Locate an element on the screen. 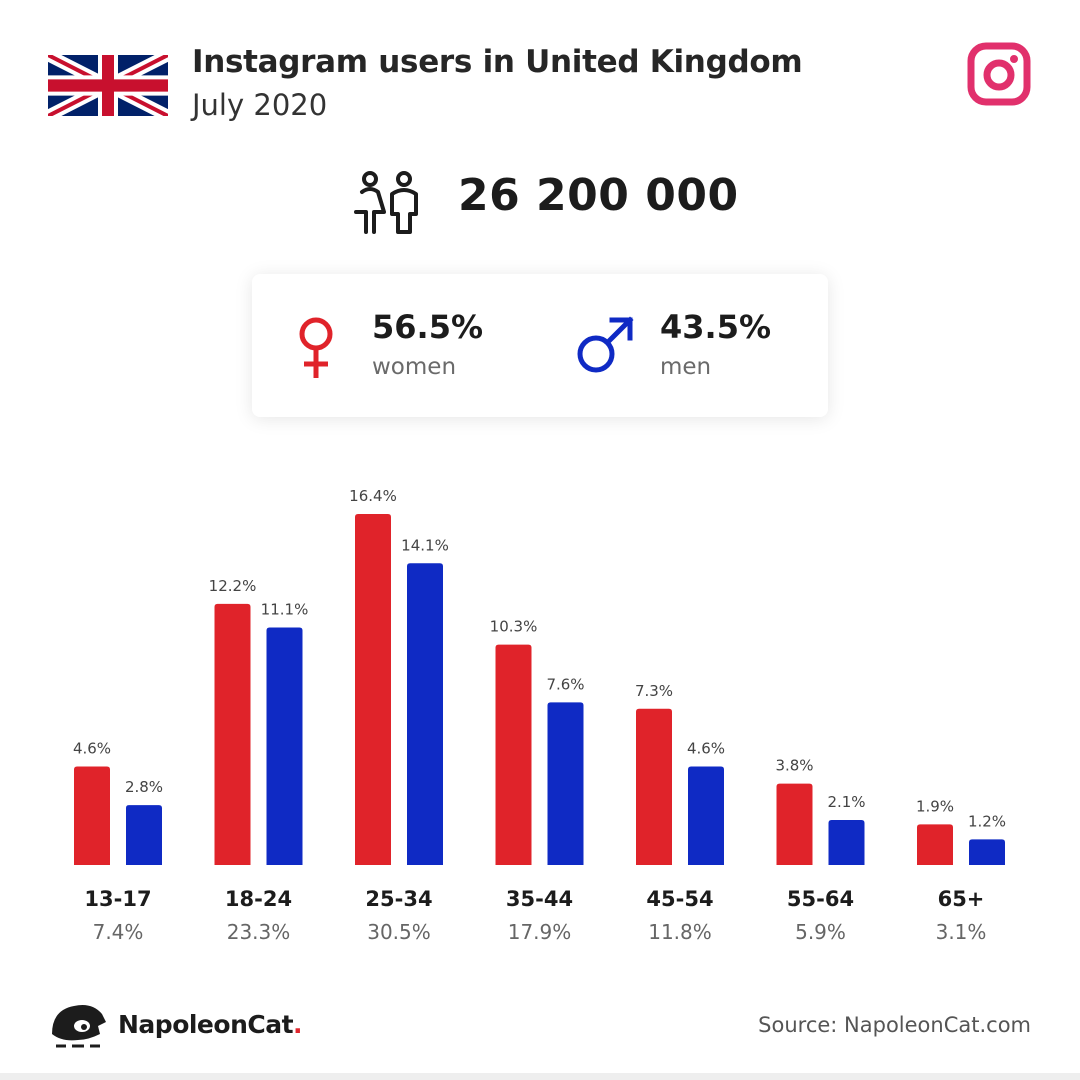 Image resolution: width=1080 pixels, height=1080 pixels. category-total: 7.4% is located at coordinates (118, 932).